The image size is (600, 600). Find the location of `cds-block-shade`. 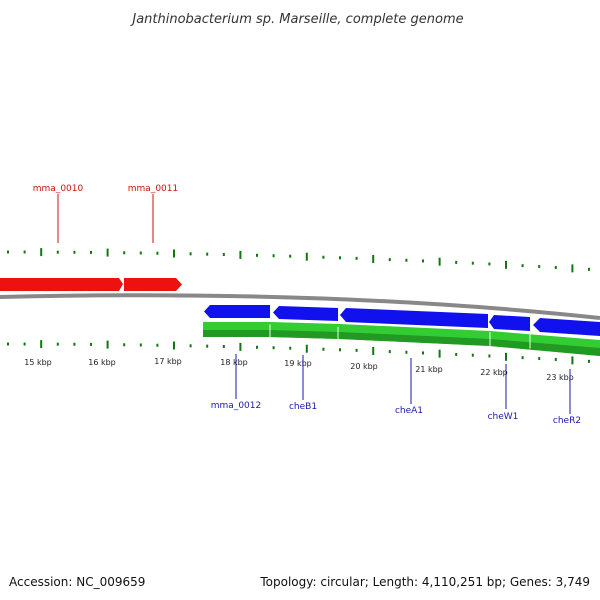

cds-block-shade is located at coordinates (401, 343).